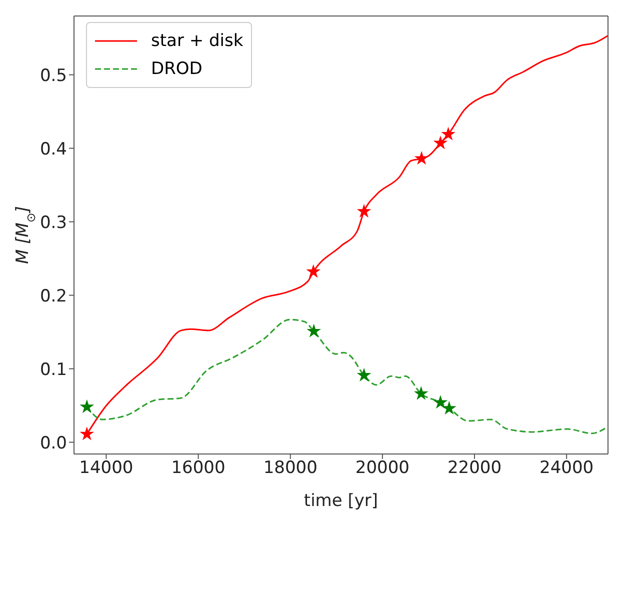  What do you see at coordinates (53, 443) in the screenshot?
I see `y-tick-label: 0.0` at bounding box center [53, 443].